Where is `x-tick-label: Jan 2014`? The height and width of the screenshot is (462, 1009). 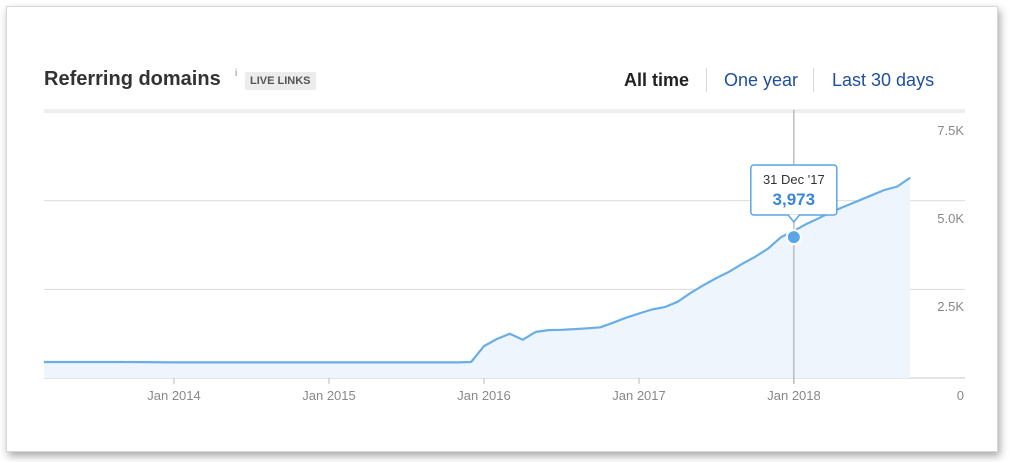
x-tick-label: Jan 2014 is located at coordinates (174, 395).